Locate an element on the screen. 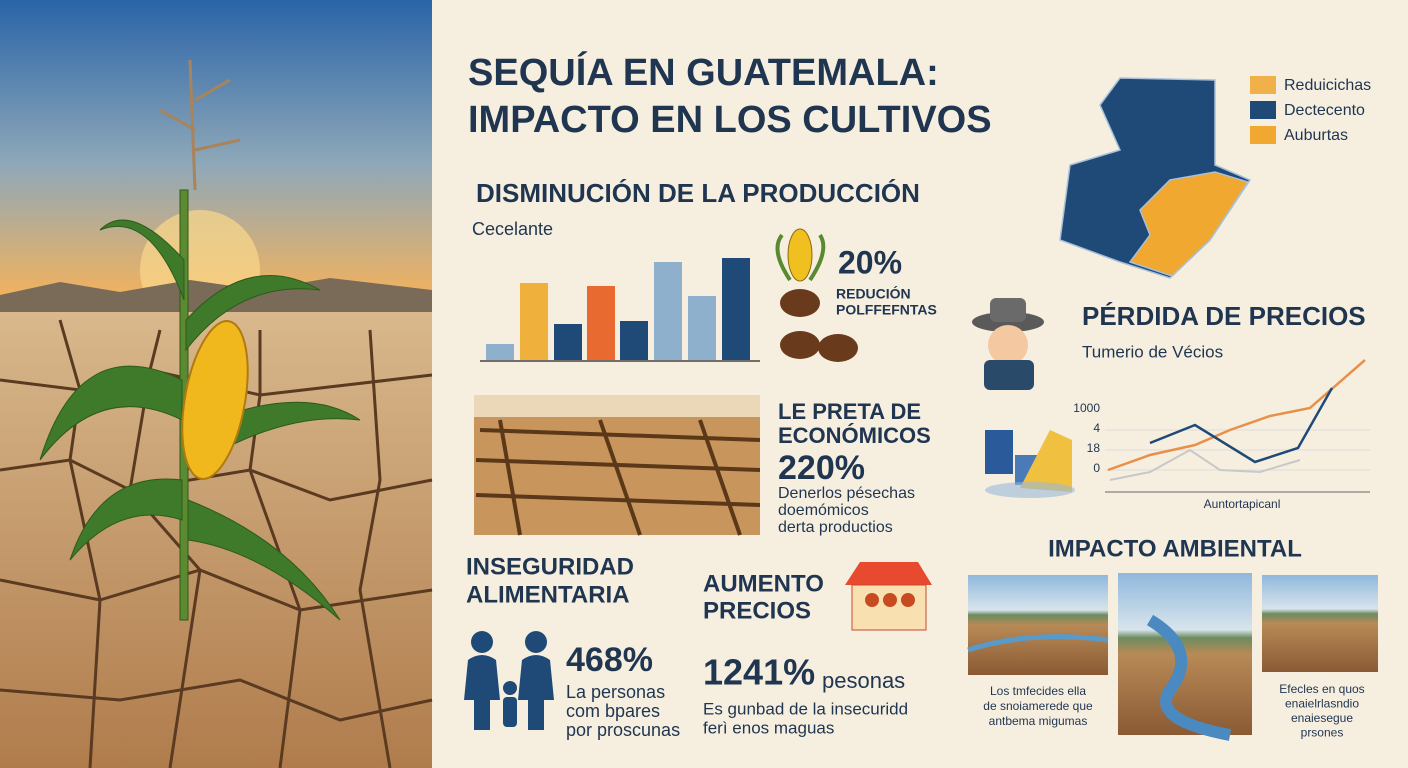 The width and height of the screenshot is (1408, 768). body-text: com bpares is located at coordinates (613, 711).